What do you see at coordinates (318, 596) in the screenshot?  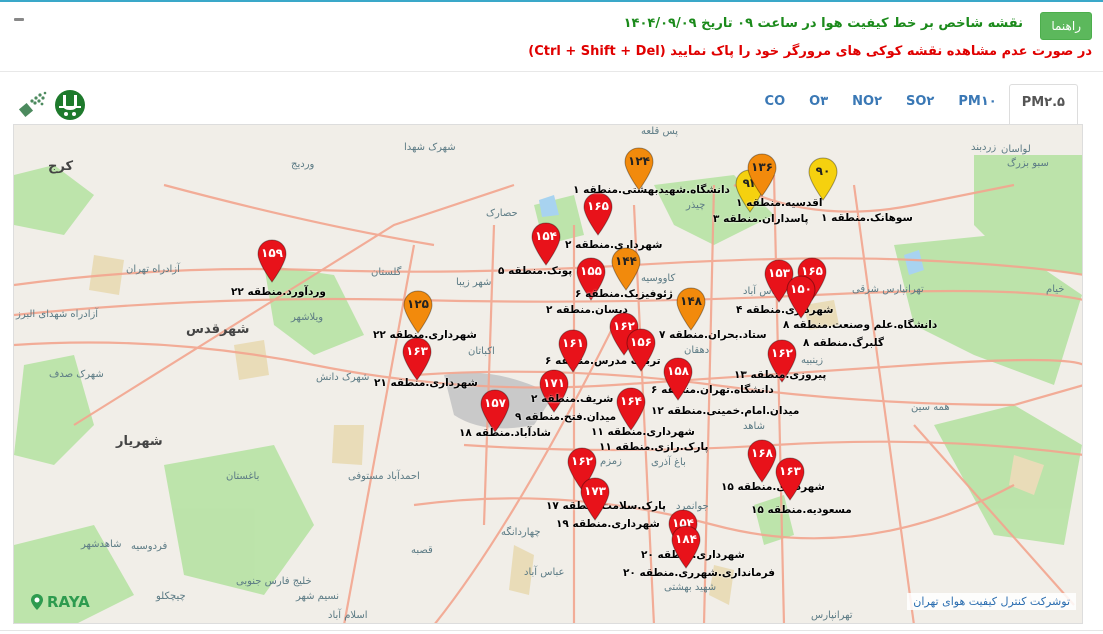 I see `place-label: نسیم شهر` at bounding box center [318, 596].